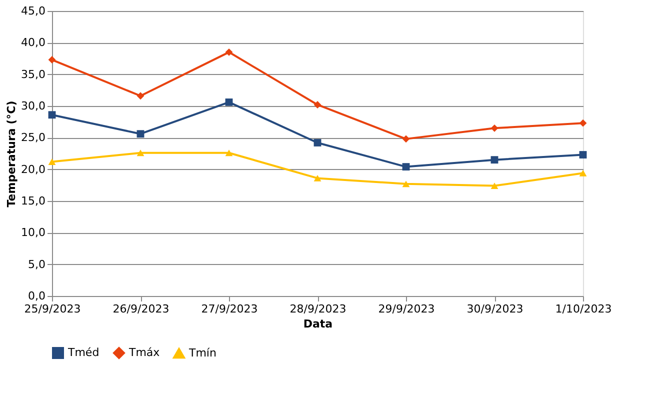 This screenshot has height=394, width=664. What do you see at coordinates (11, 154) in the screenshot?
I see `y-axis-title: Temperatura (°C)` at bounding box center [11, 154].